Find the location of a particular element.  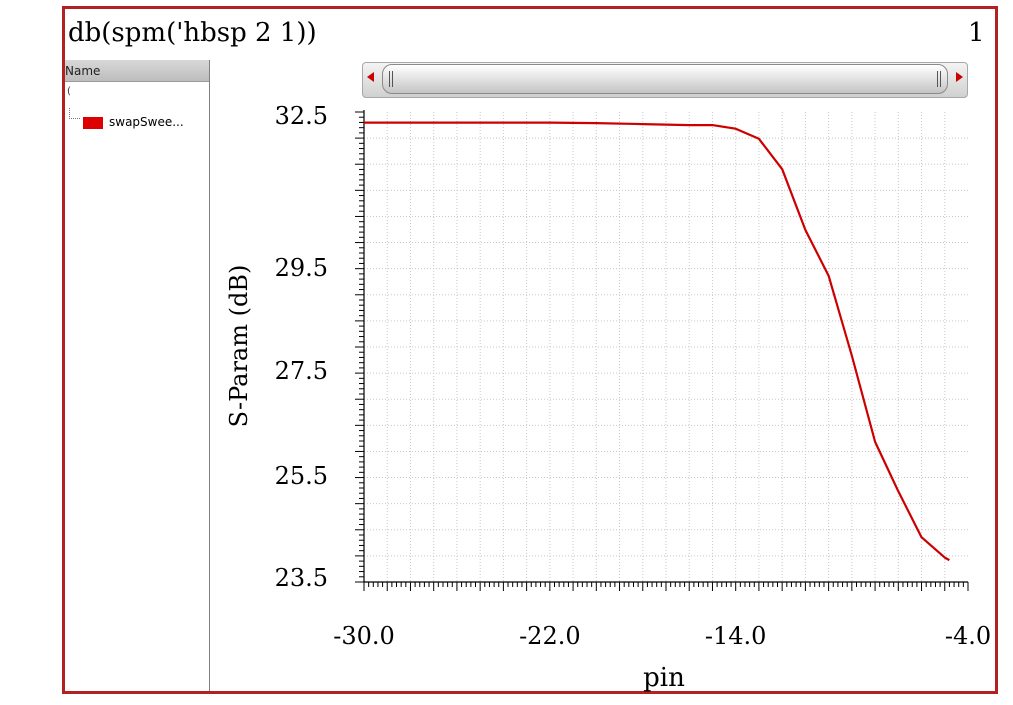

y-tick-label: 25.5 is located at coordinates (301, 476).